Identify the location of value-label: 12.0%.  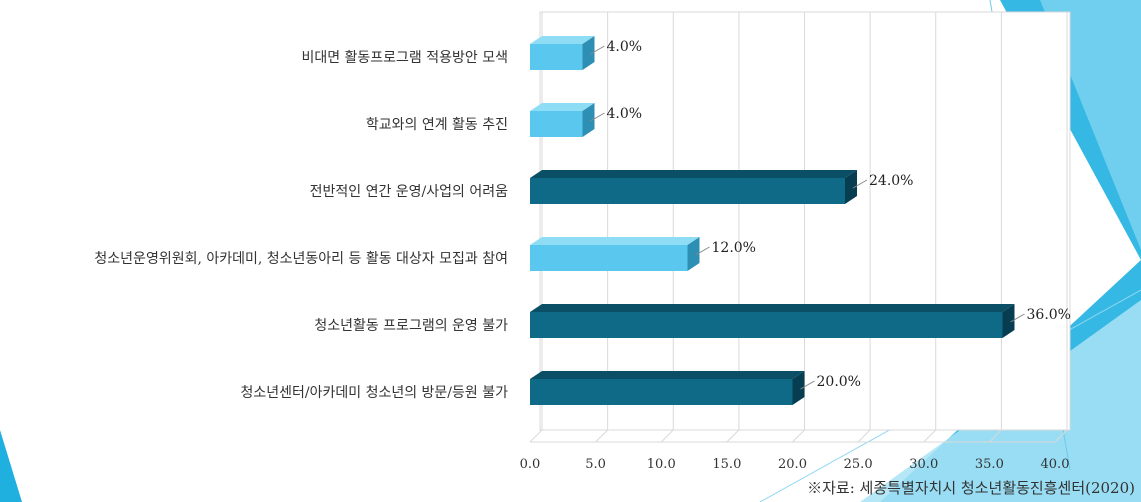
(734, 248).